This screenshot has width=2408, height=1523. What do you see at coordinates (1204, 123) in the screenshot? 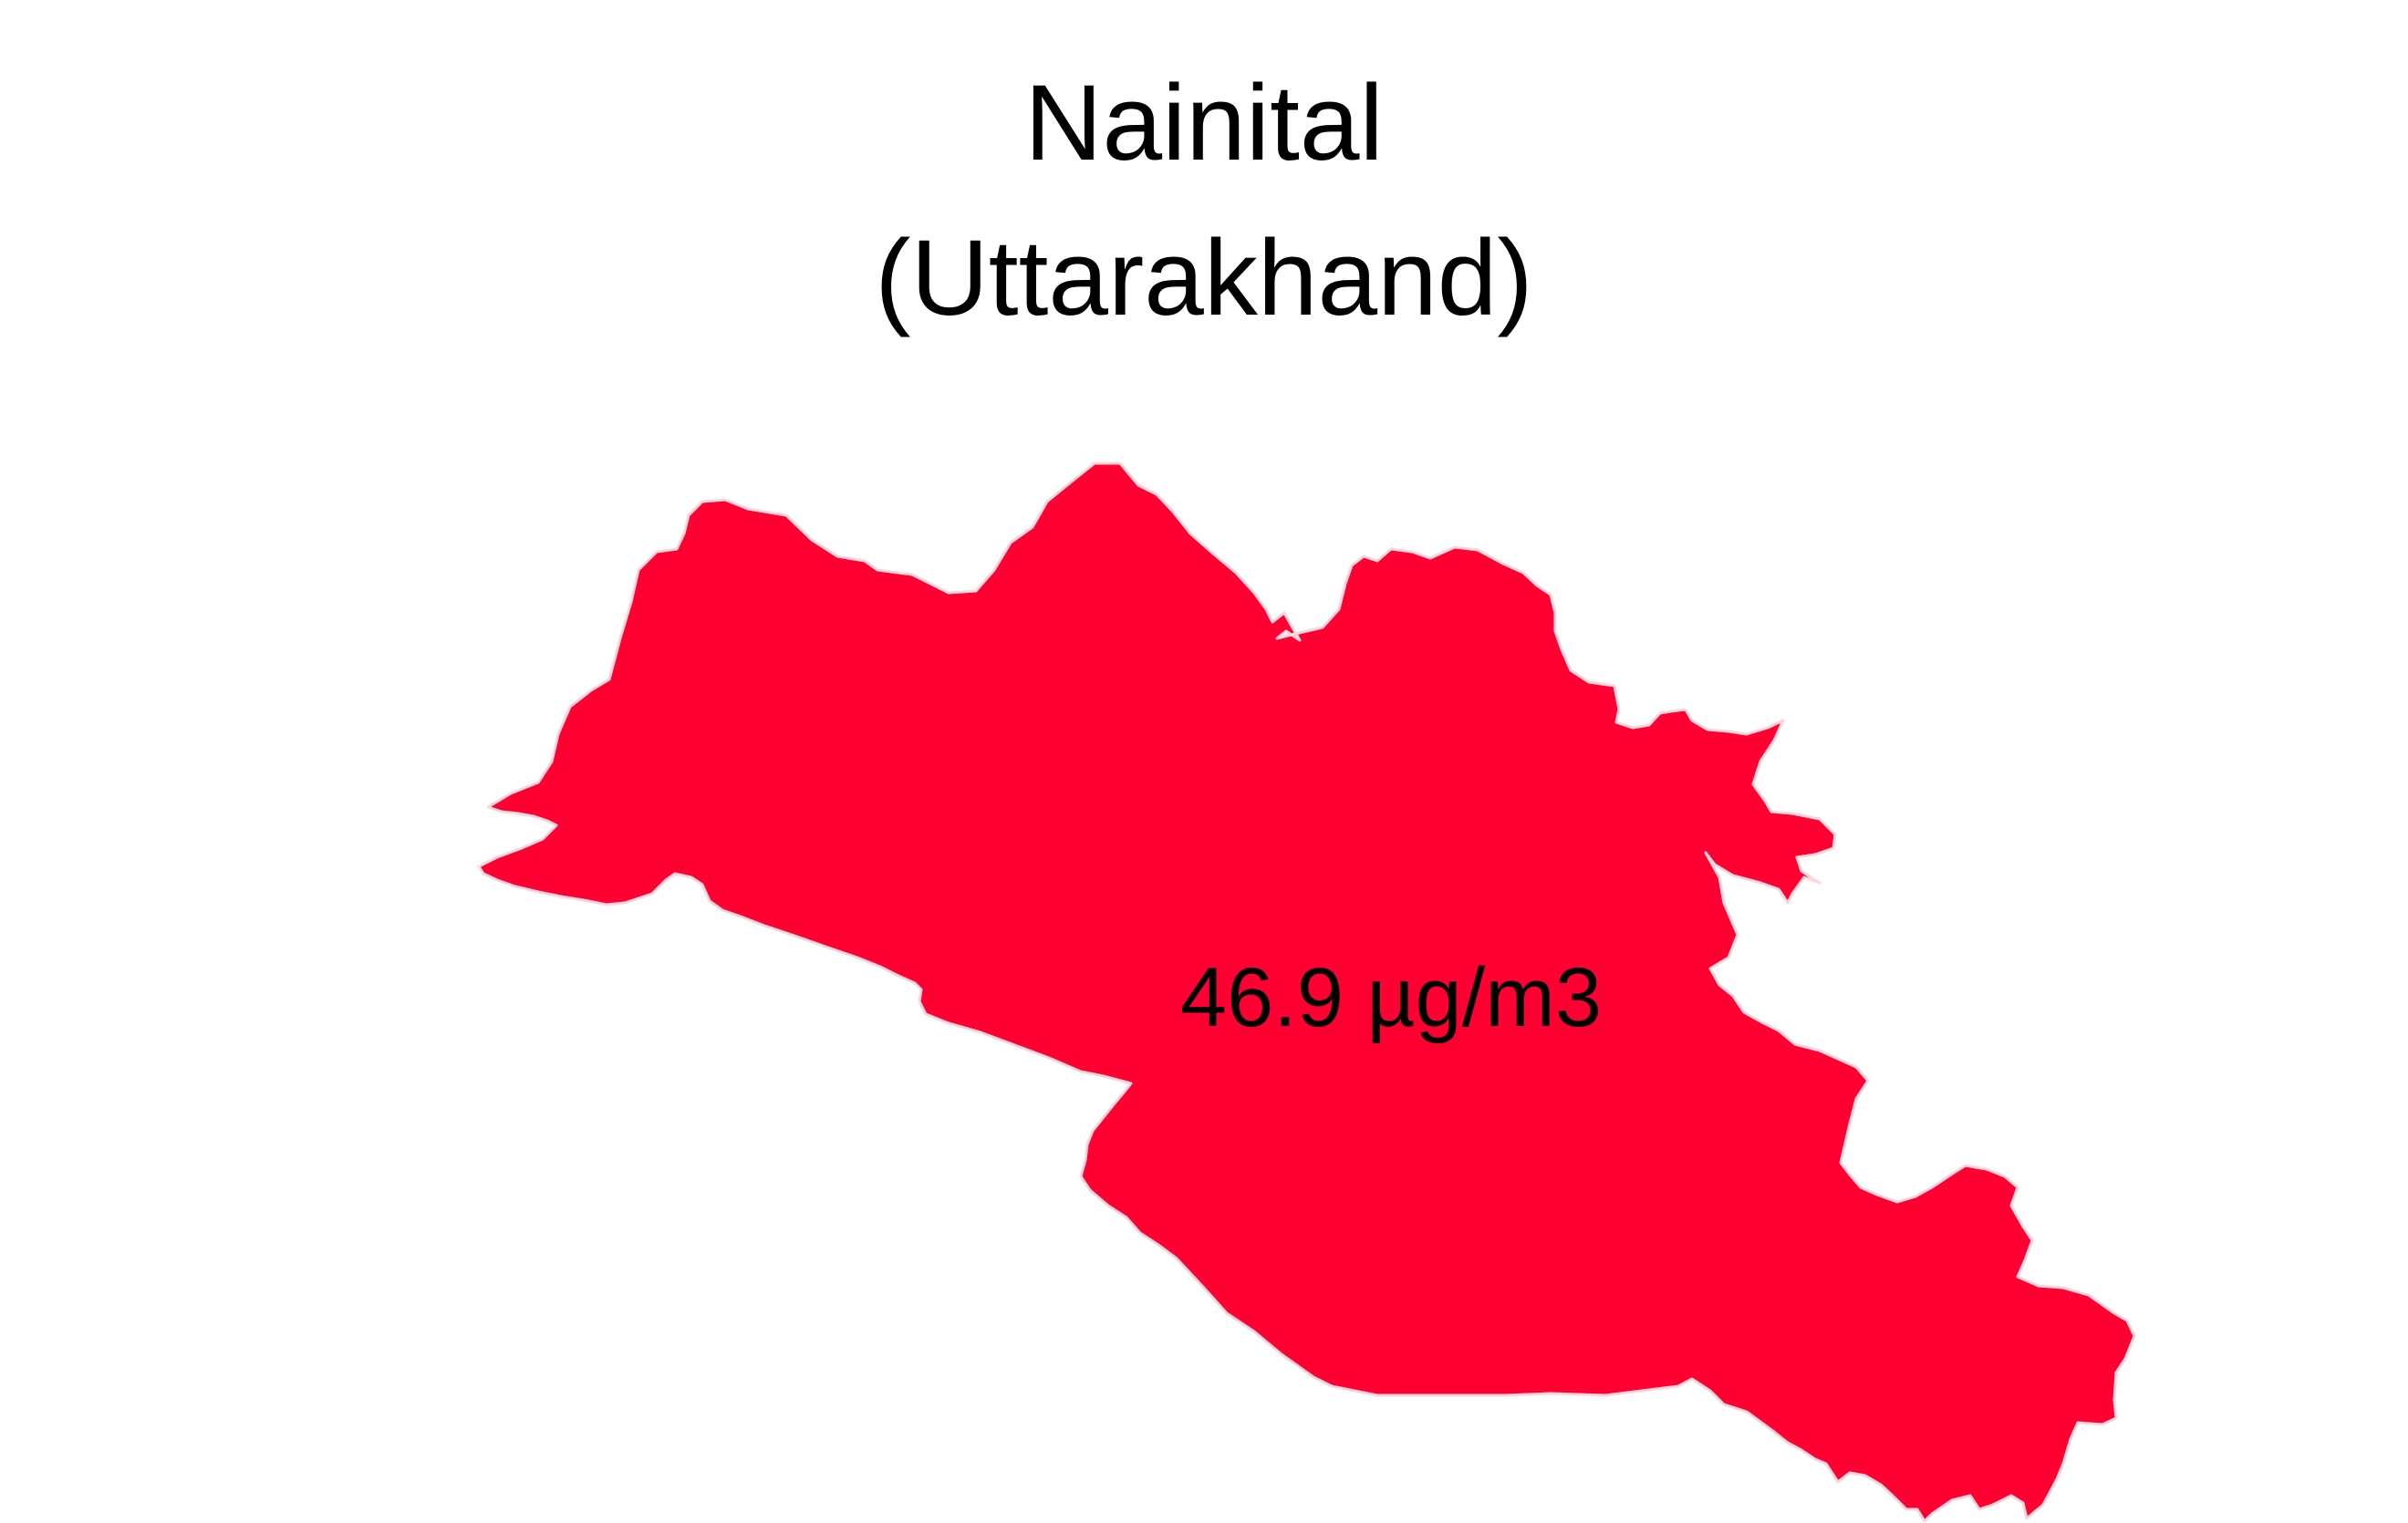
I see `map-title: Nainital` at bounding box center [1204, 123].